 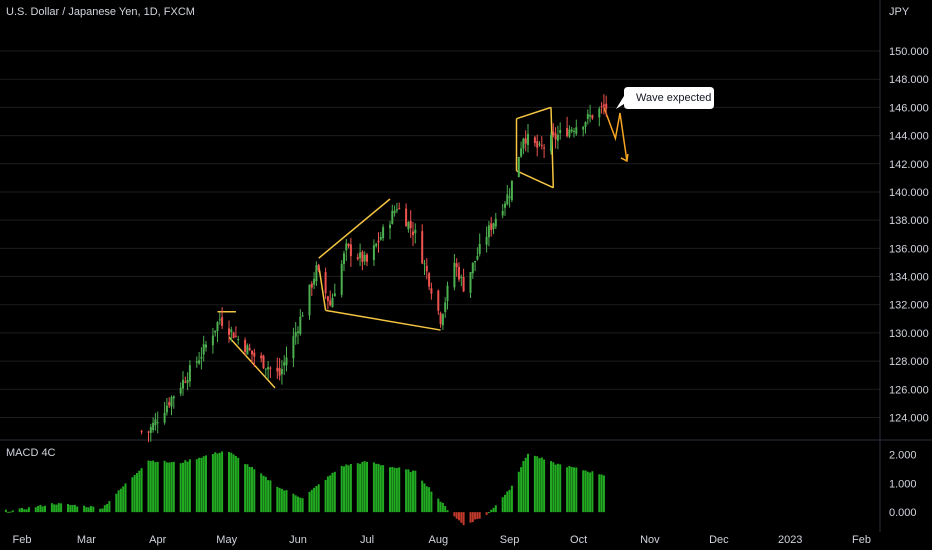 What do you see at coordinates (903, 484) in the screenshot?
I see `macd-tick-label: 1.000` at bounding box center [903, 484].